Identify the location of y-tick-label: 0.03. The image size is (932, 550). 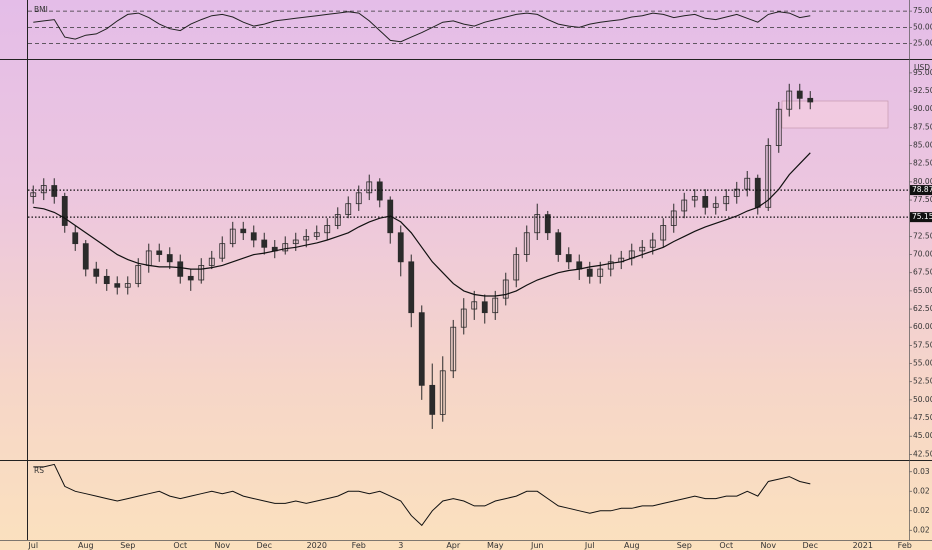
(921, 471).